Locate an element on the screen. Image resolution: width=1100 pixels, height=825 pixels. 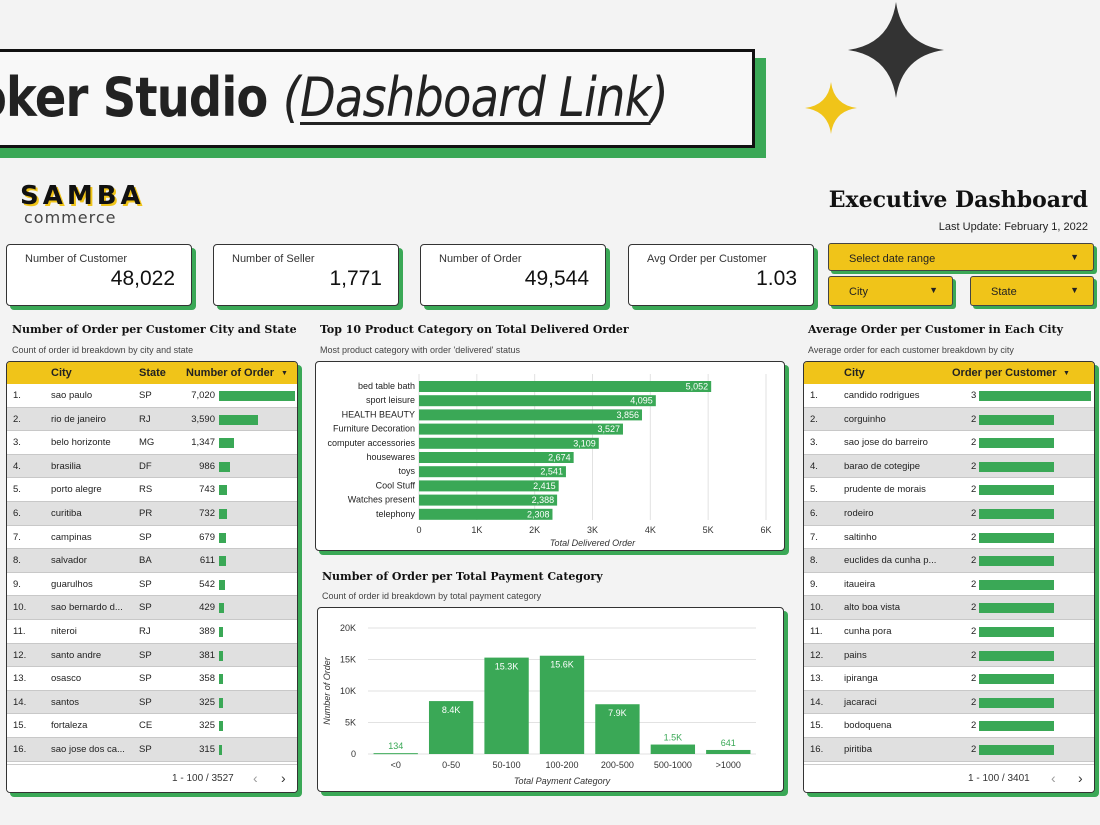
column-header-state: State is located at coordinates (152, 373).